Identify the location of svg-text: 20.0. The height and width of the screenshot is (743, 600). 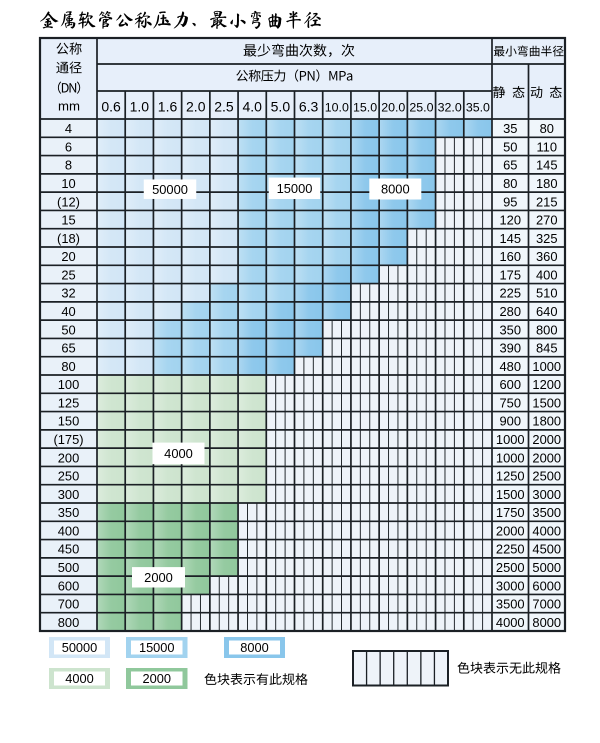
(393, 108).